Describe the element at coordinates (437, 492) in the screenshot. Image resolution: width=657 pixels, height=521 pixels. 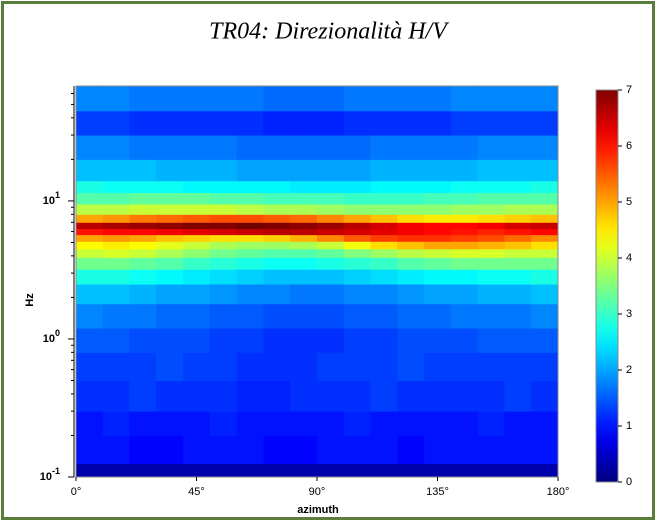
I see `x-tick-label: 135°` at that location.